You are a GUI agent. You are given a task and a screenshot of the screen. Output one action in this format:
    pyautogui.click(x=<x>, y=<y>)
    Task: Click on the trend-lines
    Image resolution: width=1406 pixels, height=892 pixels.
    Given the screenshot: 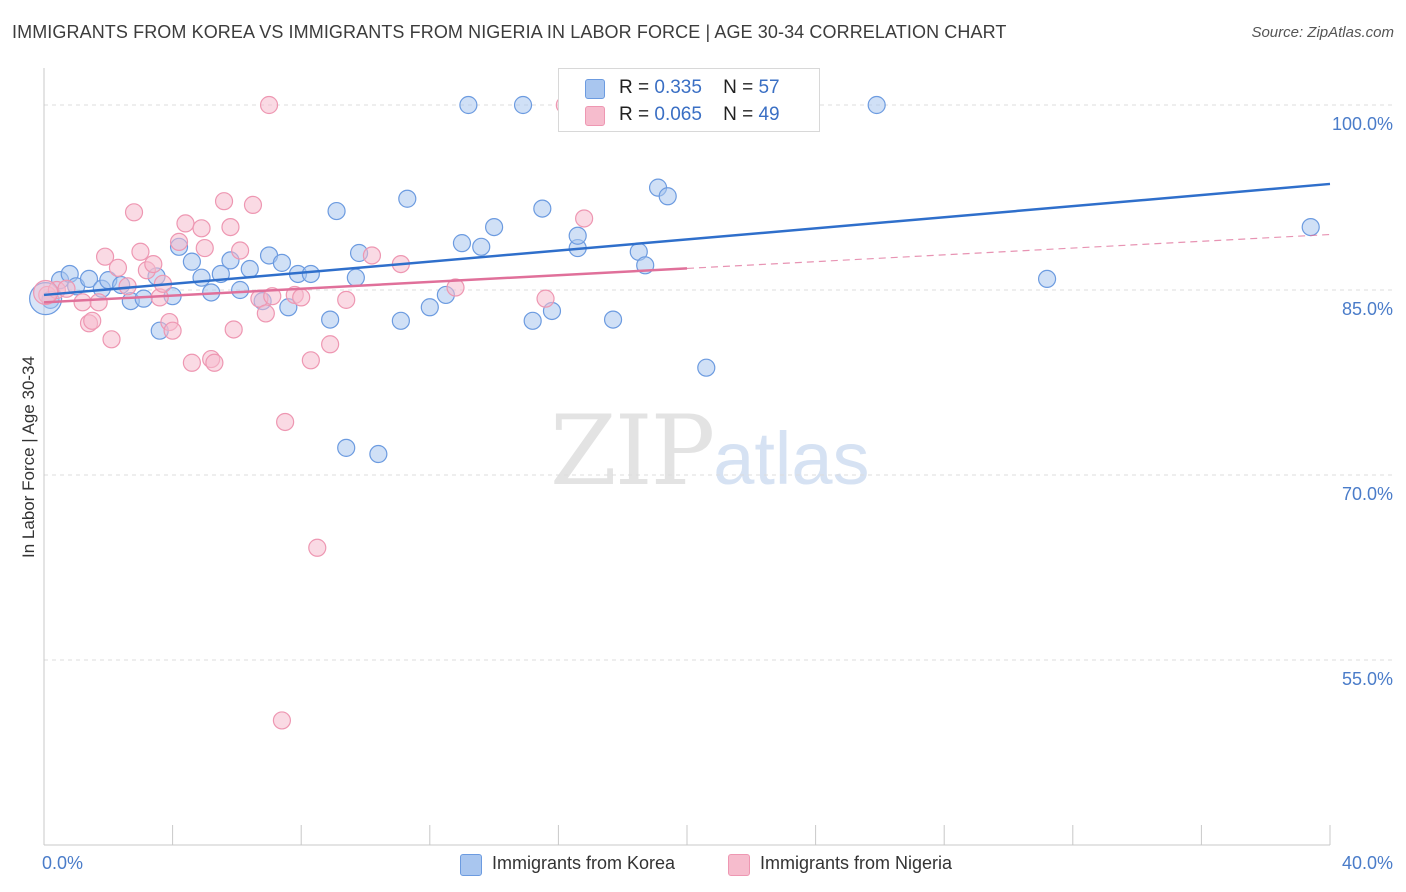 What is the action you would take?
    pyautogui.click(x=687, y=243)
    